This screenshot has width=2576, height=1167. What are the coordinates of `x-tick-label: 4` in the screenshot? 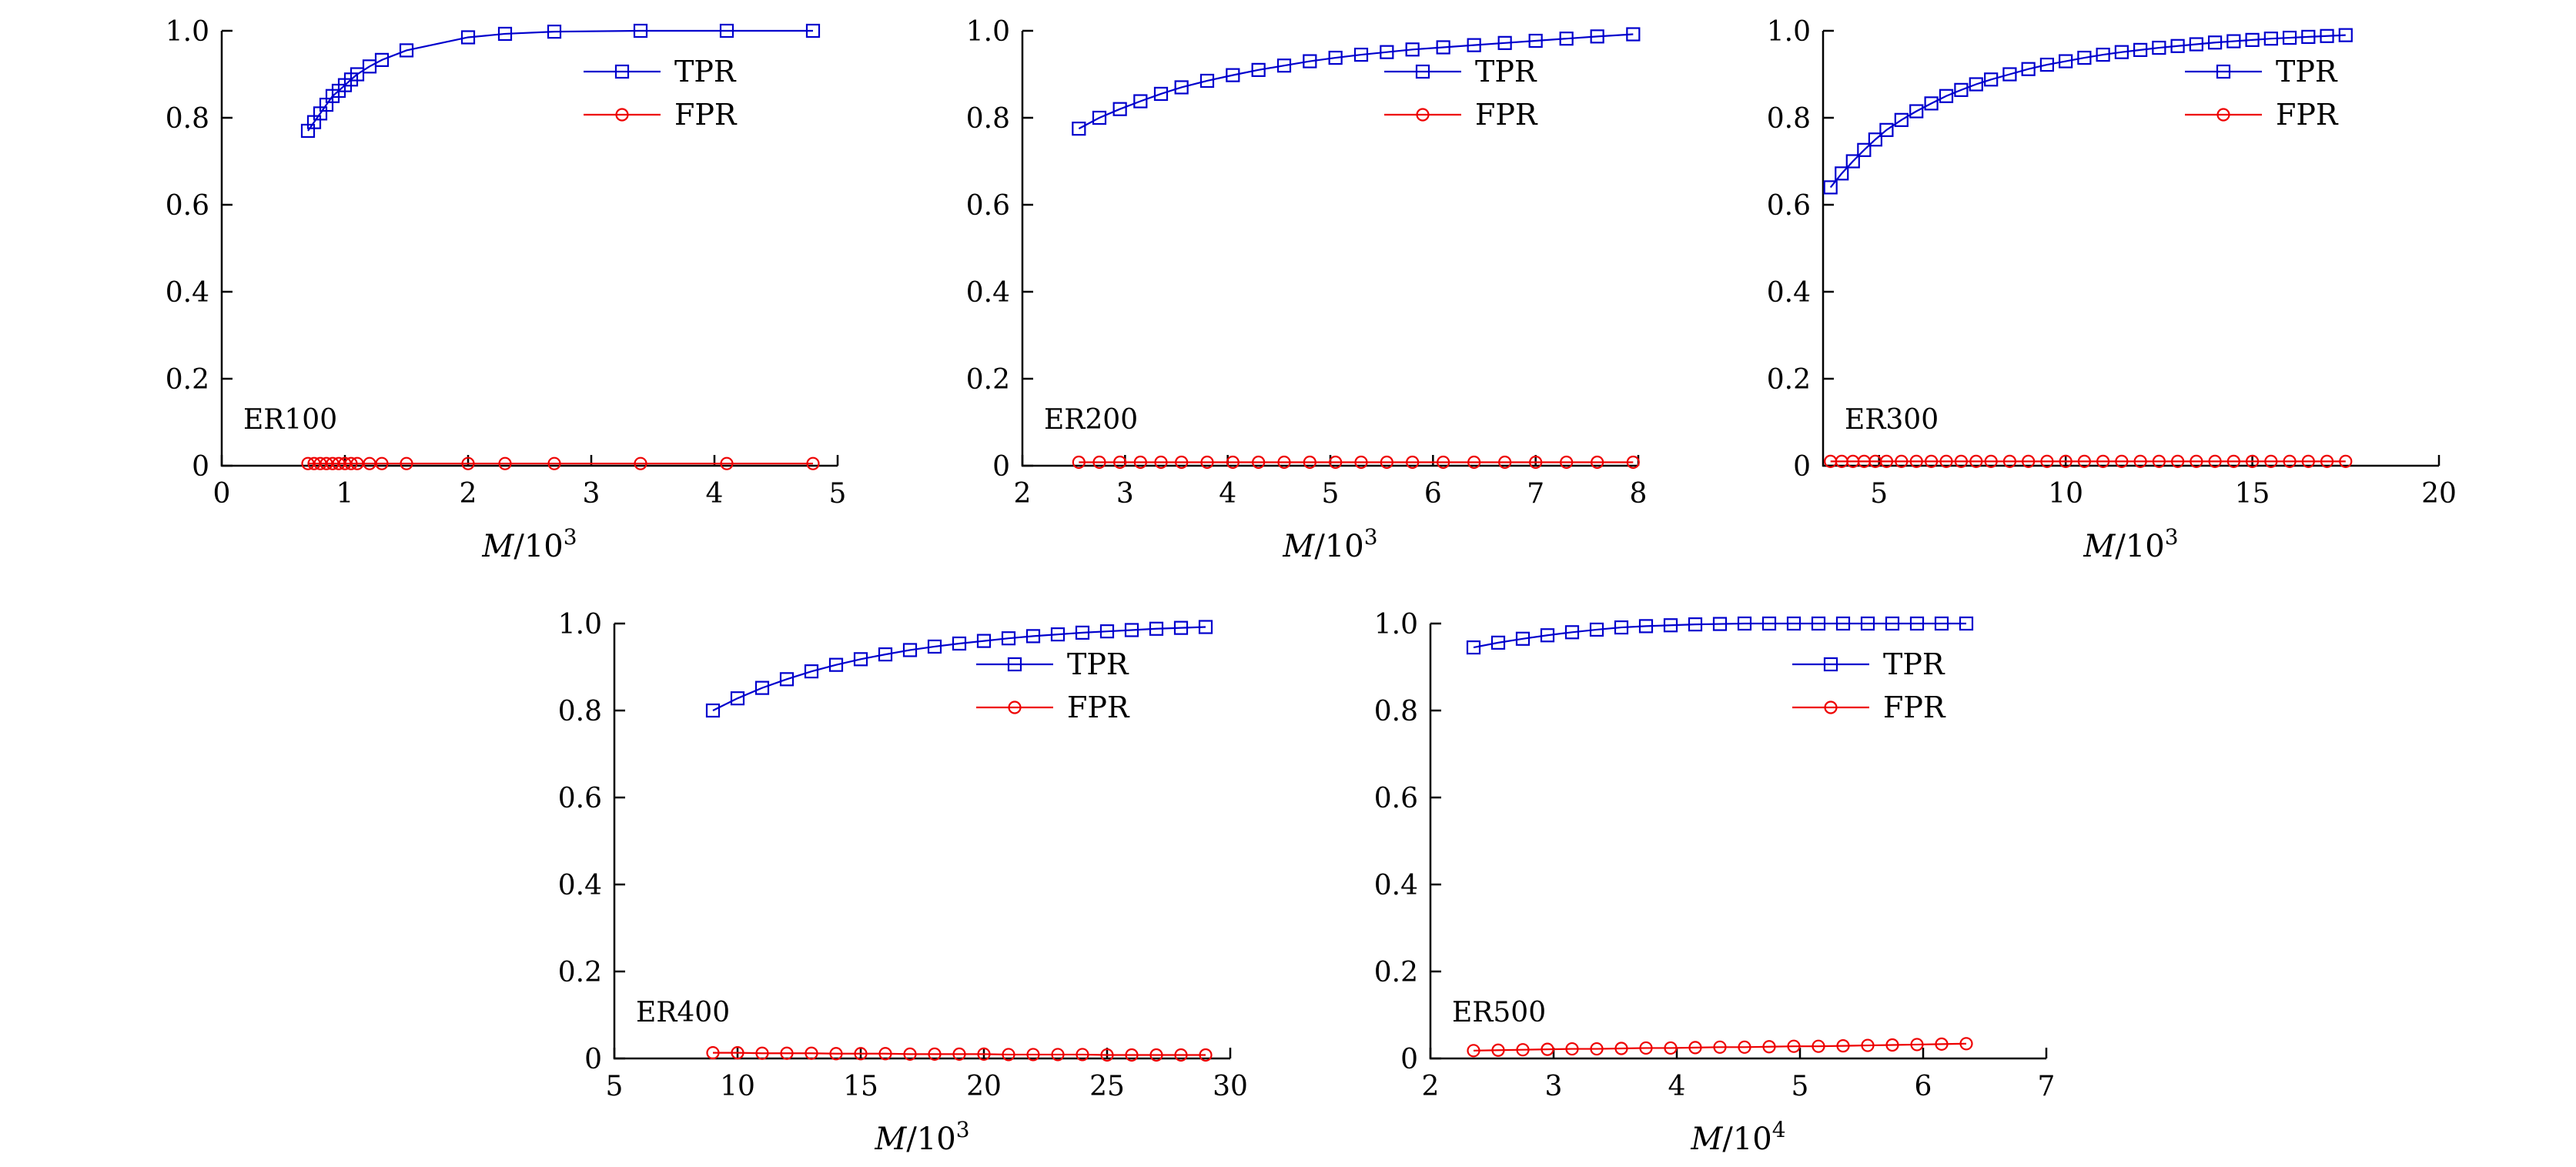 It's located at (715, 494).